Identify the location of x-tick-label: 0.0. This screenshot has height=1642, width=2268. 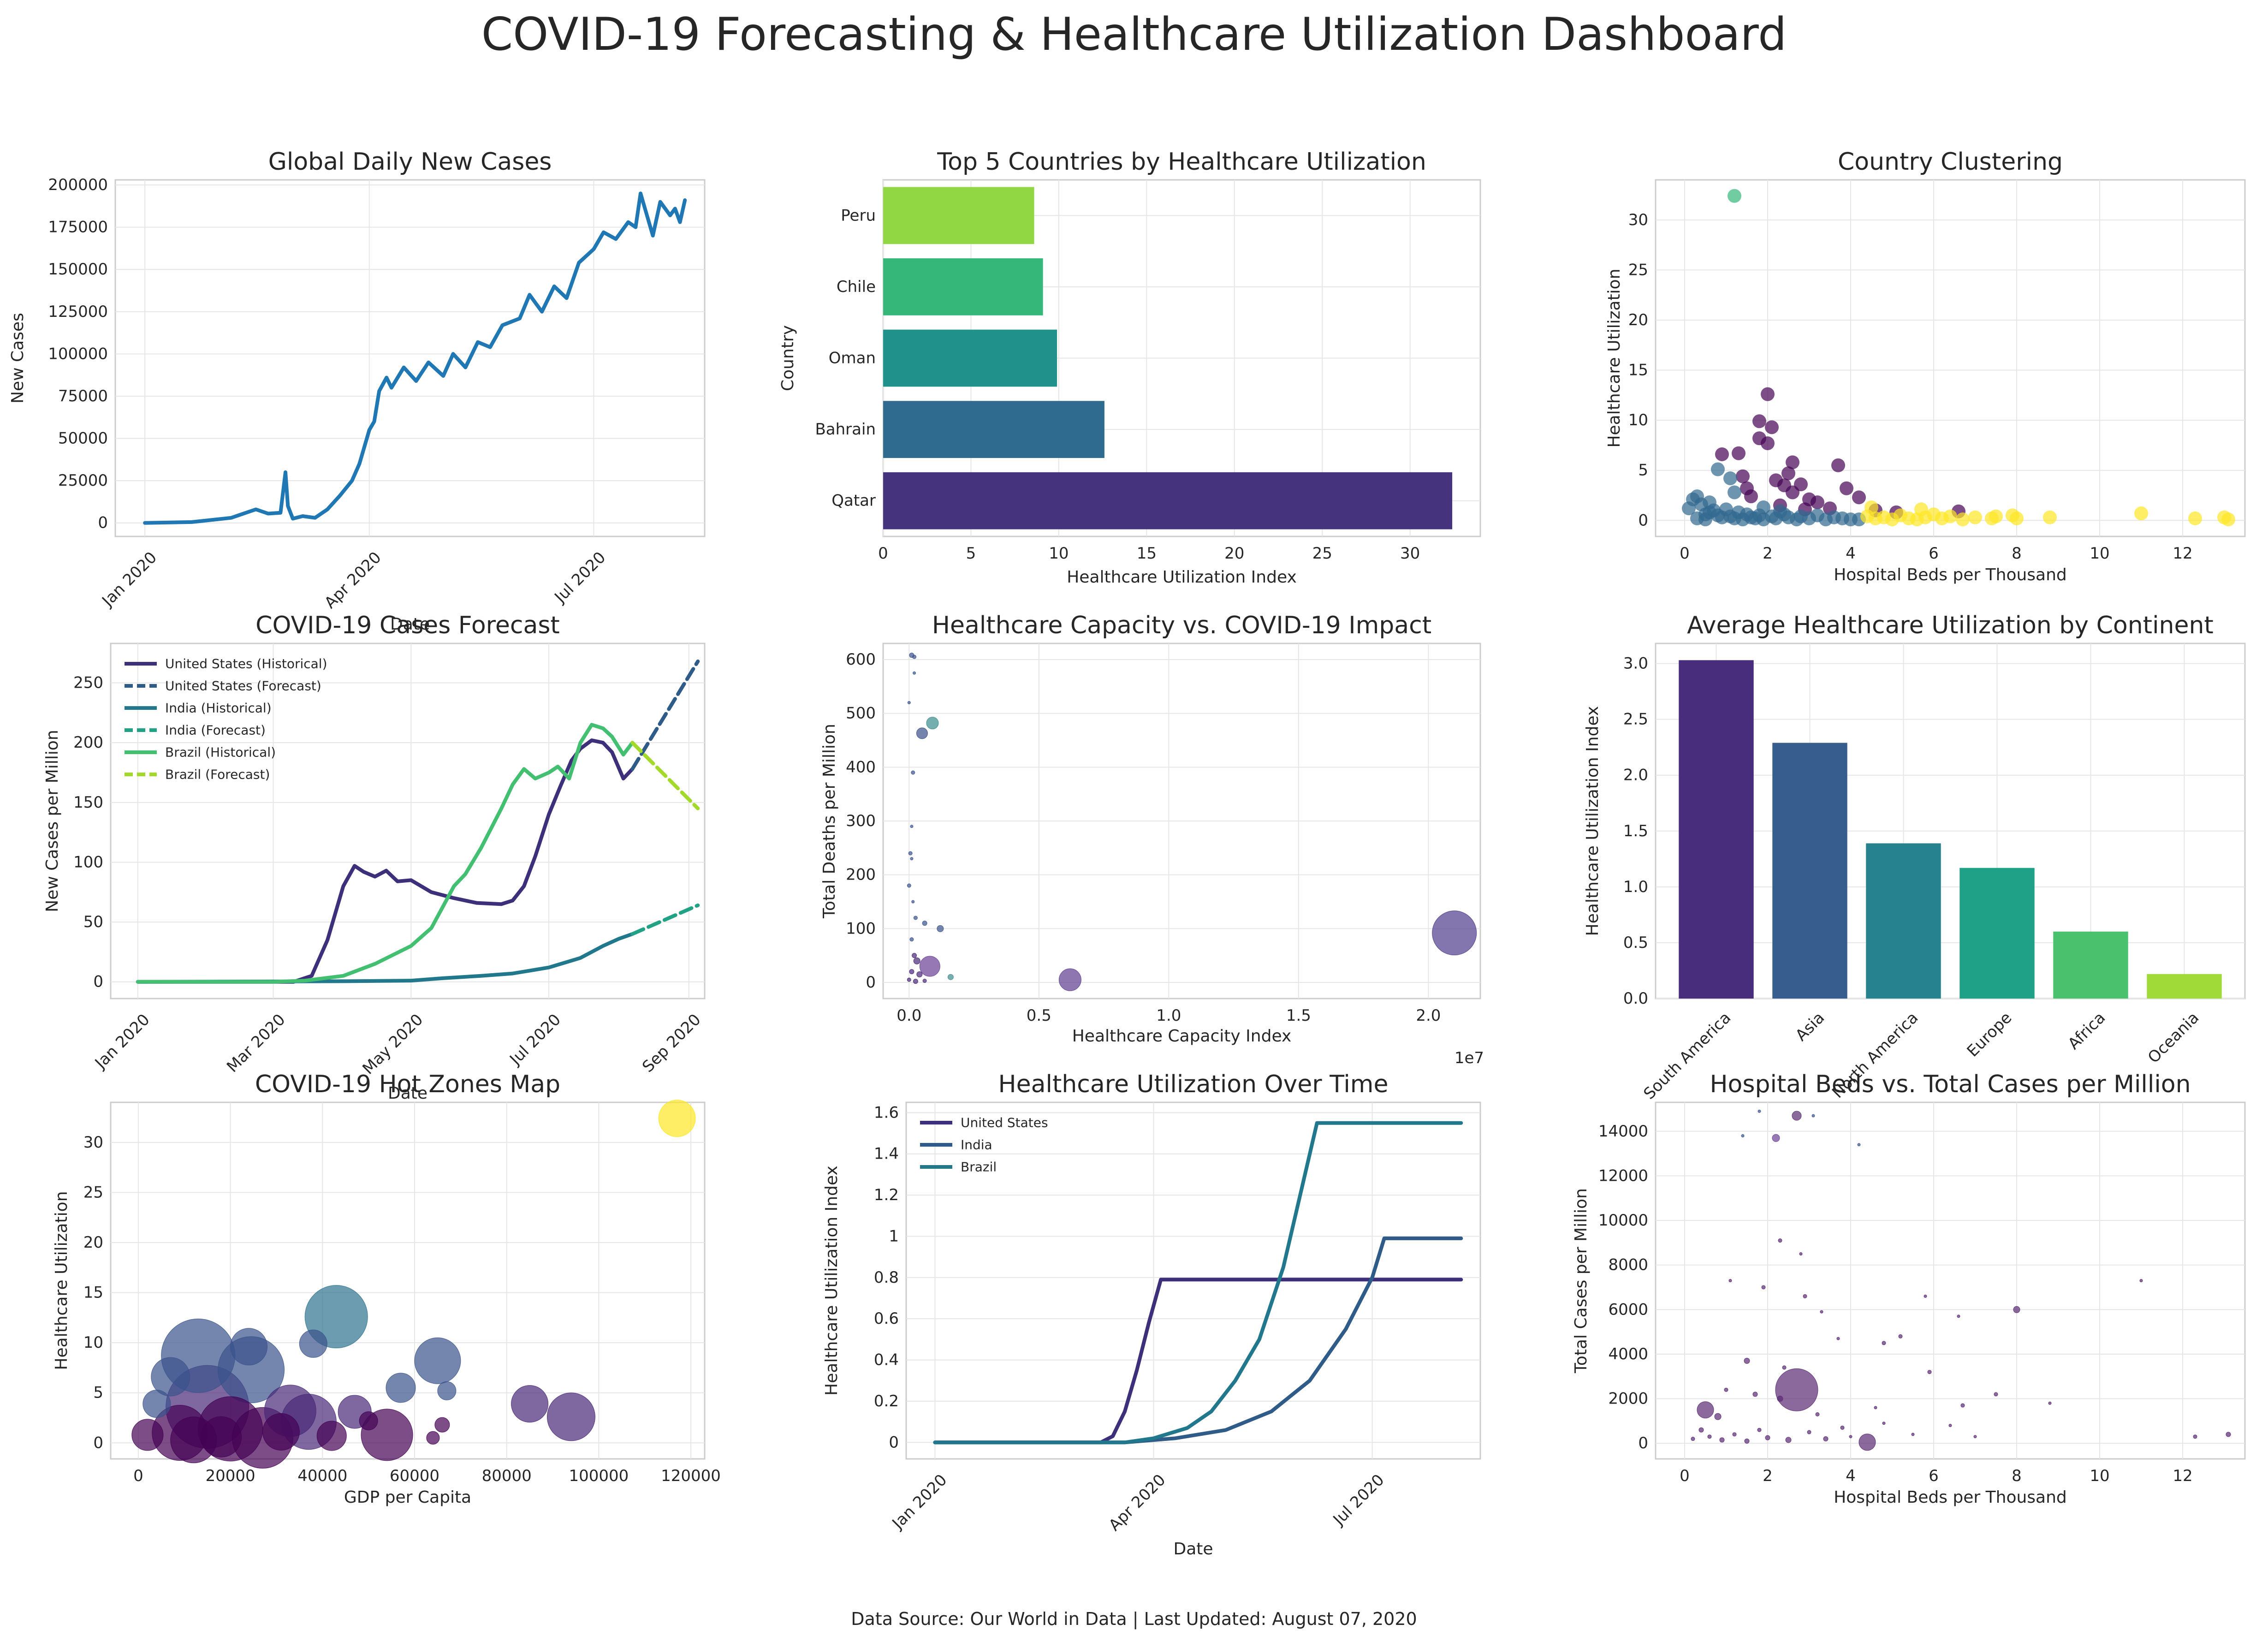
(909, 1016).